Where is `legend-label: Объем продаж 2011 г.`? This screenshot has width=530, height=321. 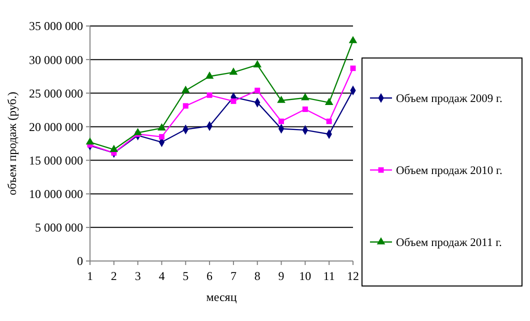 legend-label: Объем продаж 2011 г. is located at coordinates (449, 243).